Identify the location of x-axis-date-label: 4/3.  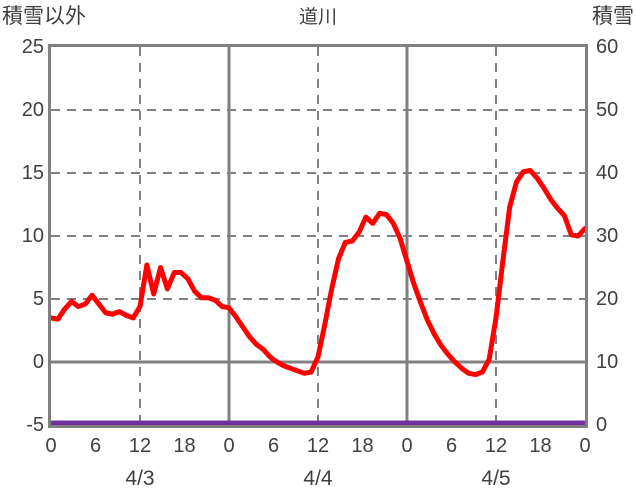
(140, 478).